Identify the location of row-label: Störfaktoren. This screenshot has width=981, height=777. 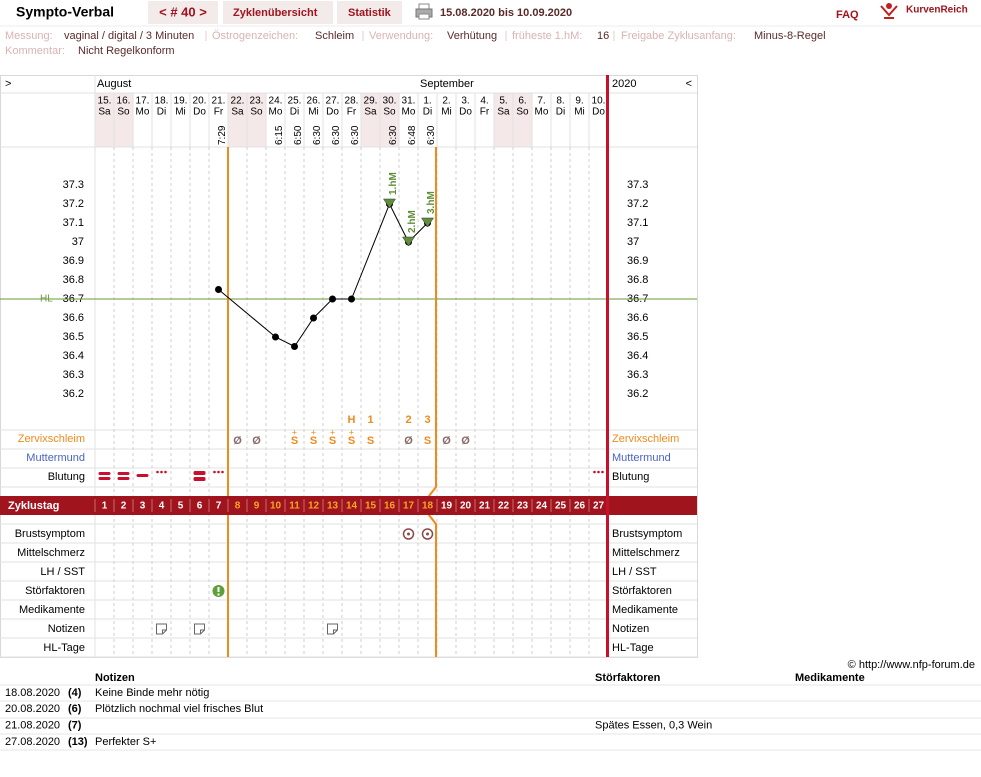
(55, 591).